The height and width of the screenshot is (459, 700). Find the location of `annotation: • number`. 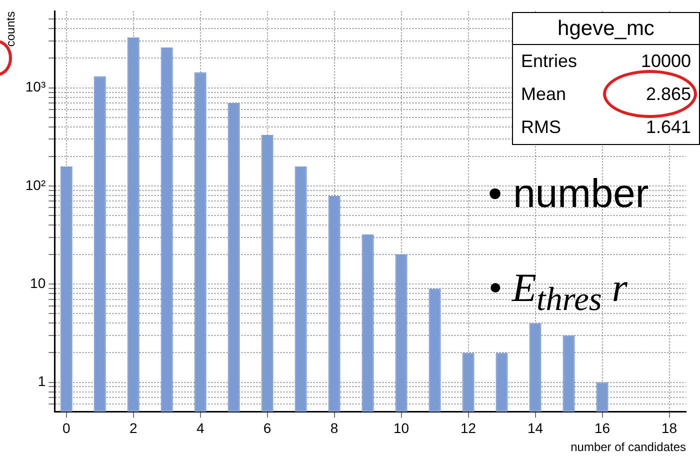

annotation: • number is located at coordinates (568, 194).